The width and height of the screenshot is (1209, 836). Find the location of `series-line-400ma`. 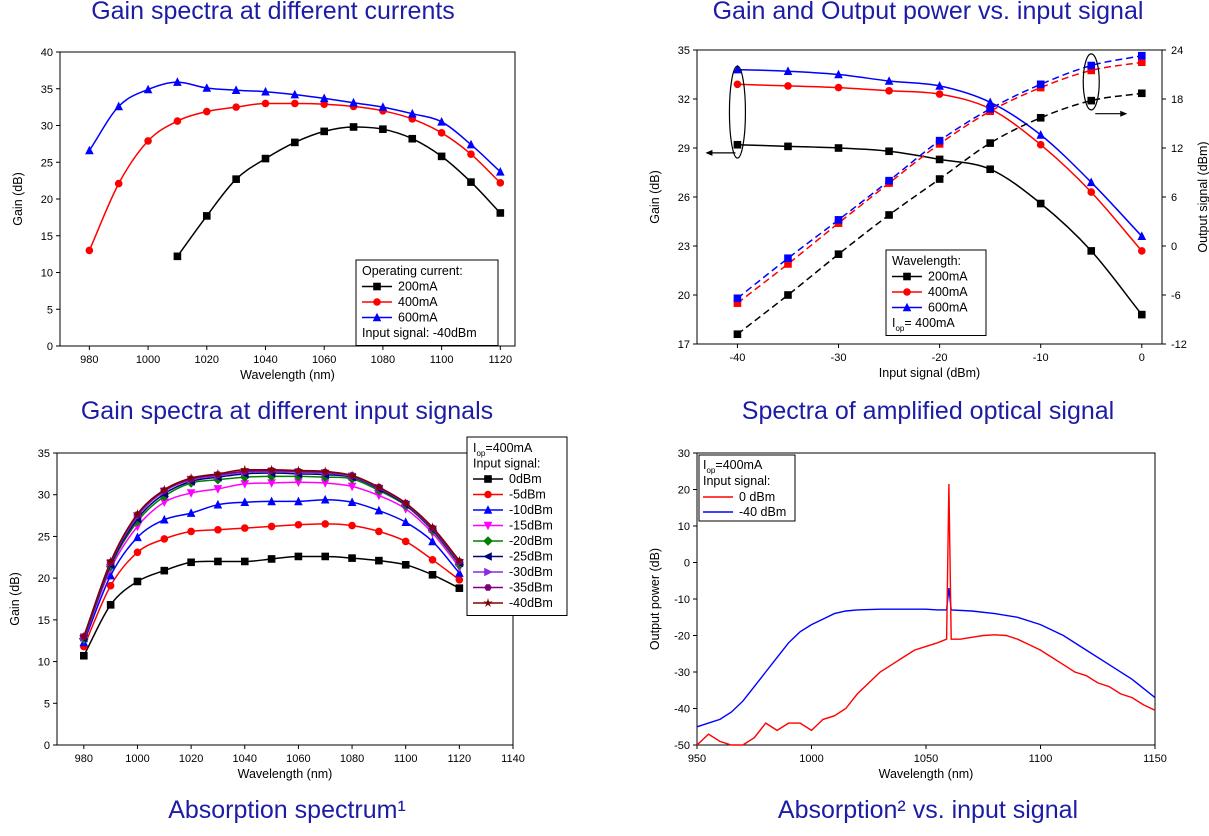

series-line-400ma is located at coordinates (940, 167).